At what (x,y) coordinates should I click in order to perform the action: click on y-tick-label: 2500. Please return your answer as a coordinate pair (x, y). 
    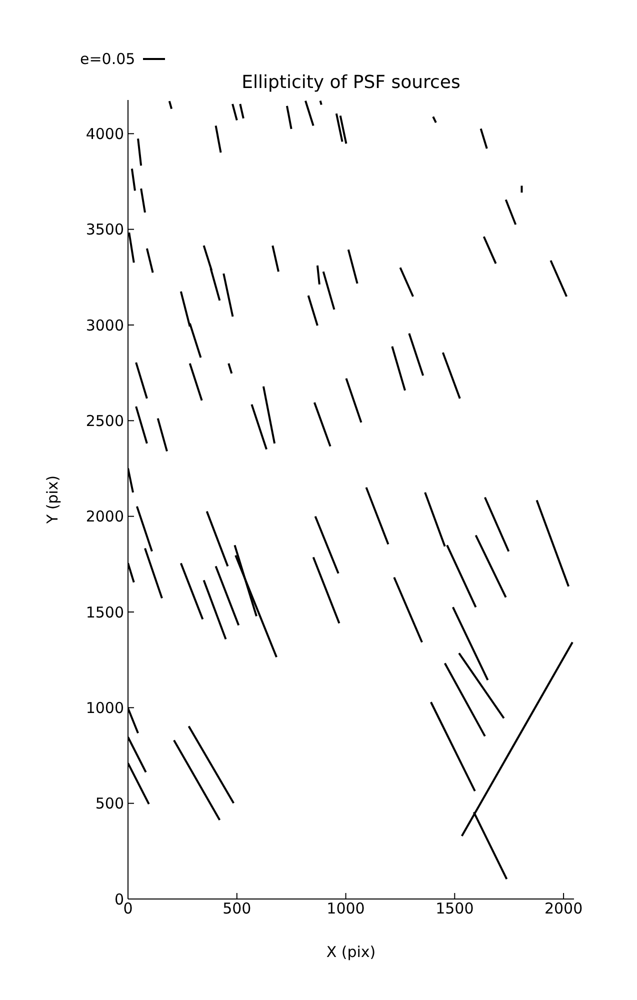
    Looking at the image, I should click on (105, 421).